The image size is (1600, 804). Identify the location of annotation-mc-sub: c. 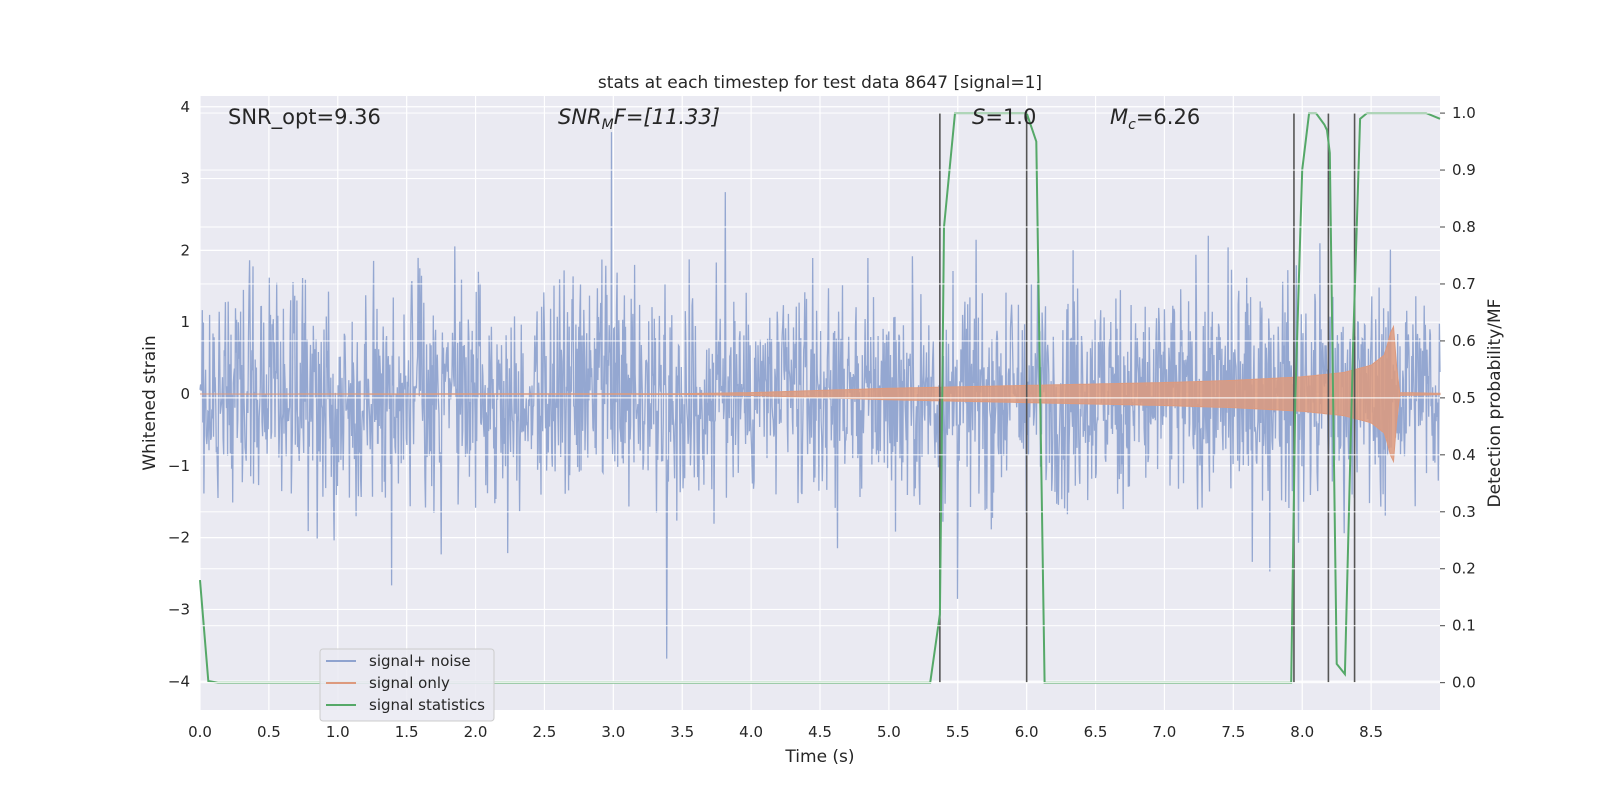
(1132, 125).